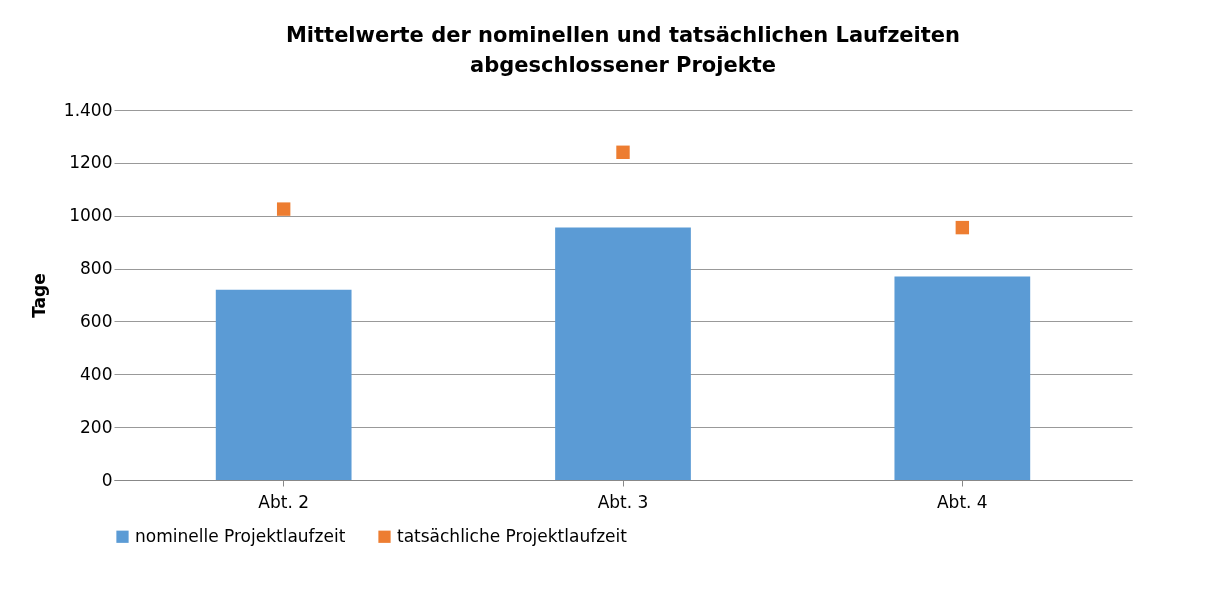  I want to click on y-tick-label: 1.400, so click(88, 109).